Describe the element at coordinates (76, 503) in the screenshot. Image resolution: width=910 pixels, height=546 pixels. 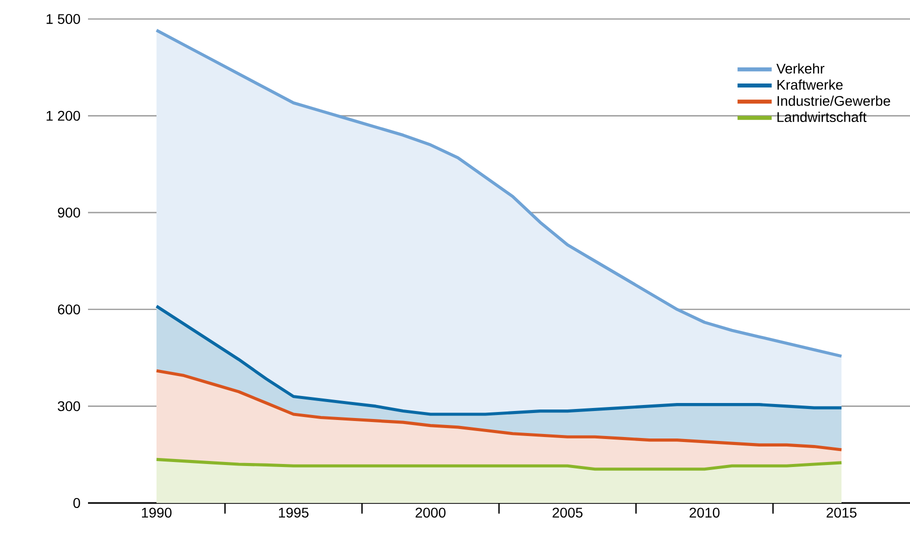
I see `y-tick-label: 0` at that location.